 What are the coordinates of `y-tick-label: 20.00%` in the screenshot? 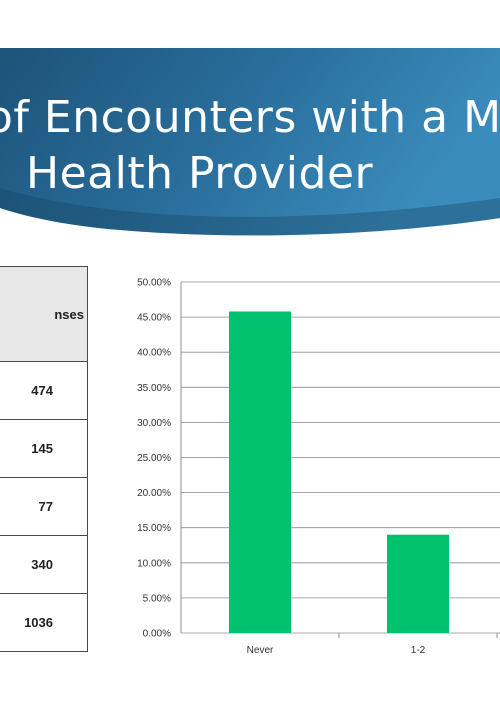 It's located at (154, 493).